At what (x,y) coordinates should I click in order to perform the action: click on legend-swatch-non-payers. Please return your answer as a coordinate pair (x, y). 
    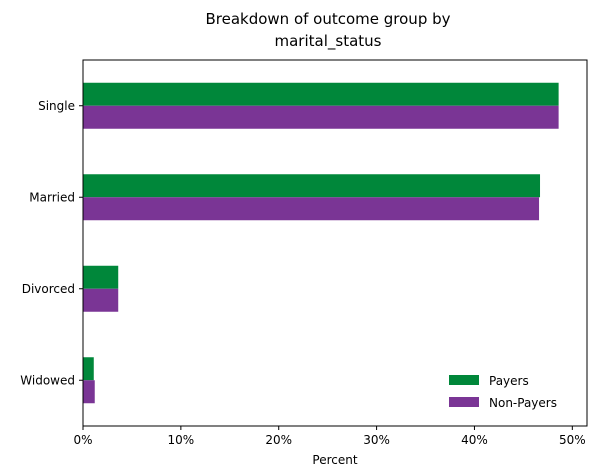
    Looking at the image, I should click on (464, 402).